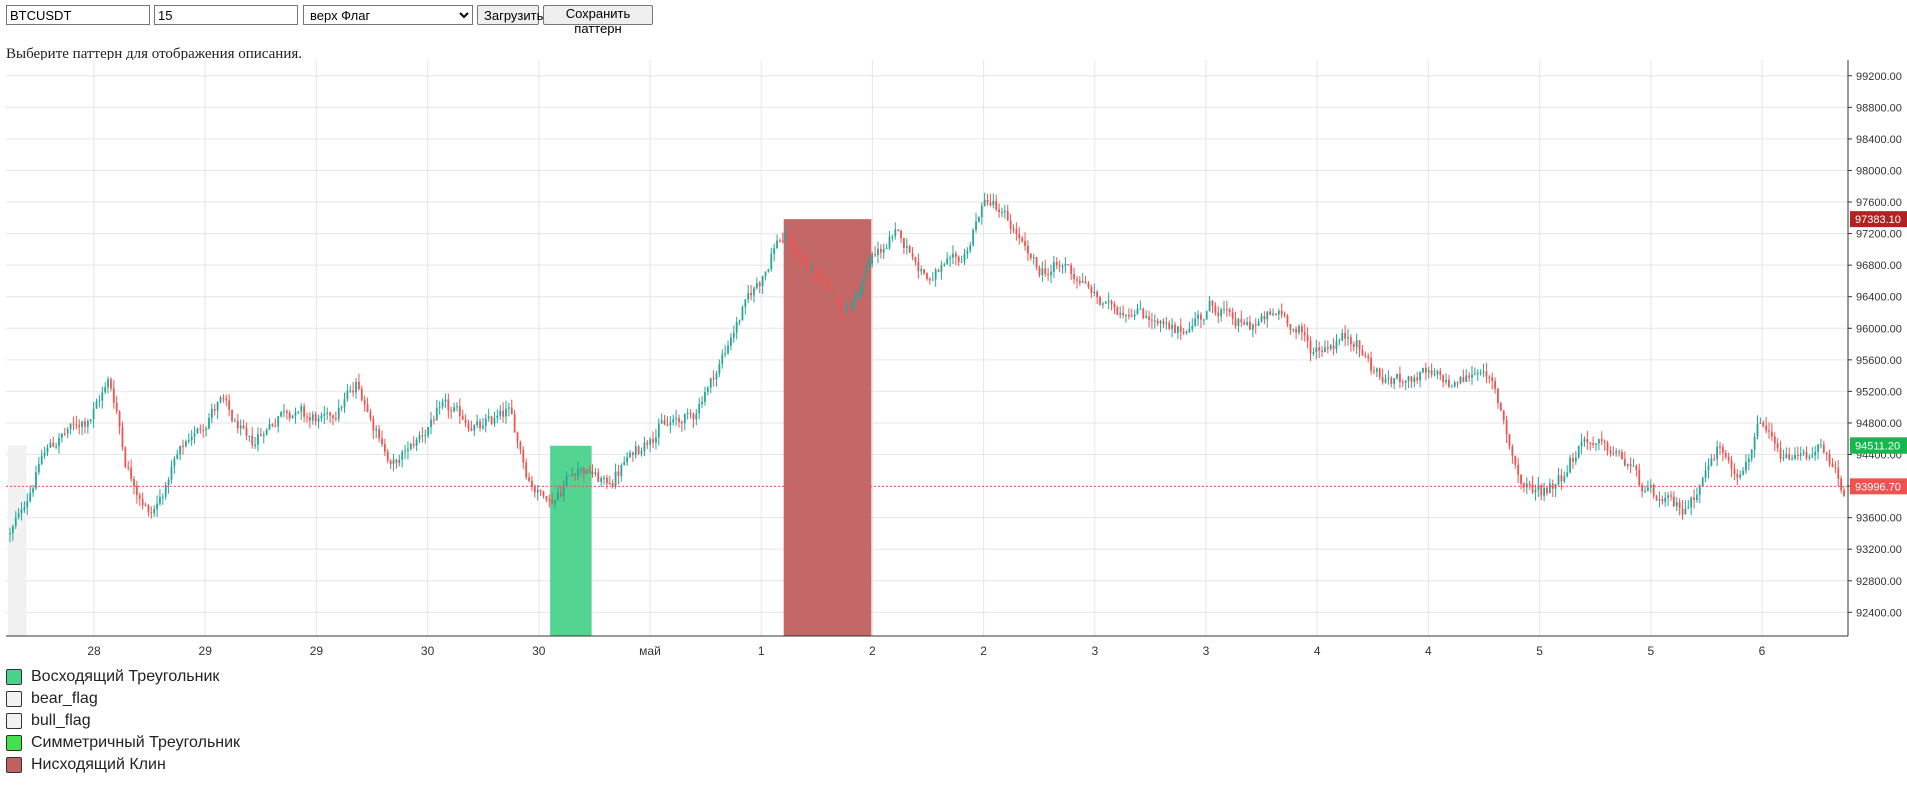  I want to click on symbol-input, so click(78, 15).